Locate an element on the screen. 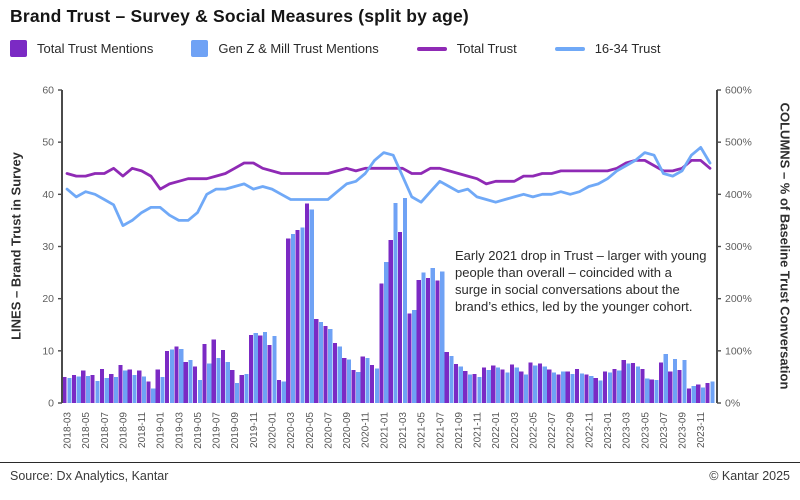 This screenshot has width=800, height=500. svg-text: 50 is located at coordinates (48, 143).